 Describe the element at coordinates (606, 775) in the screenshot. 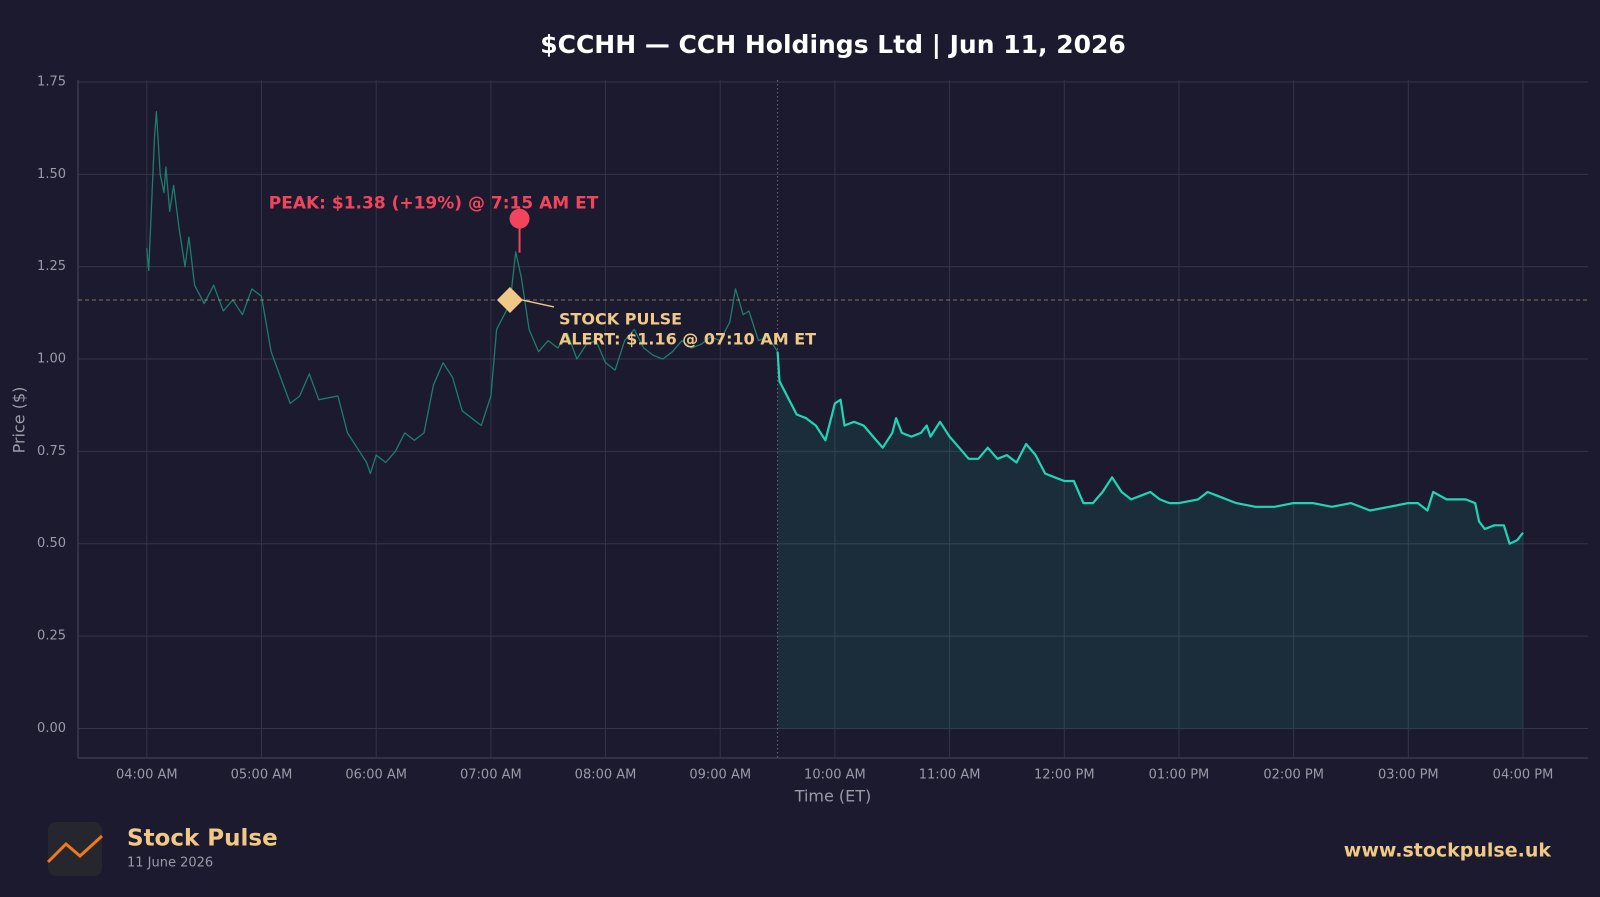

I see `x-tick-label: 08:00 AM` at that location.